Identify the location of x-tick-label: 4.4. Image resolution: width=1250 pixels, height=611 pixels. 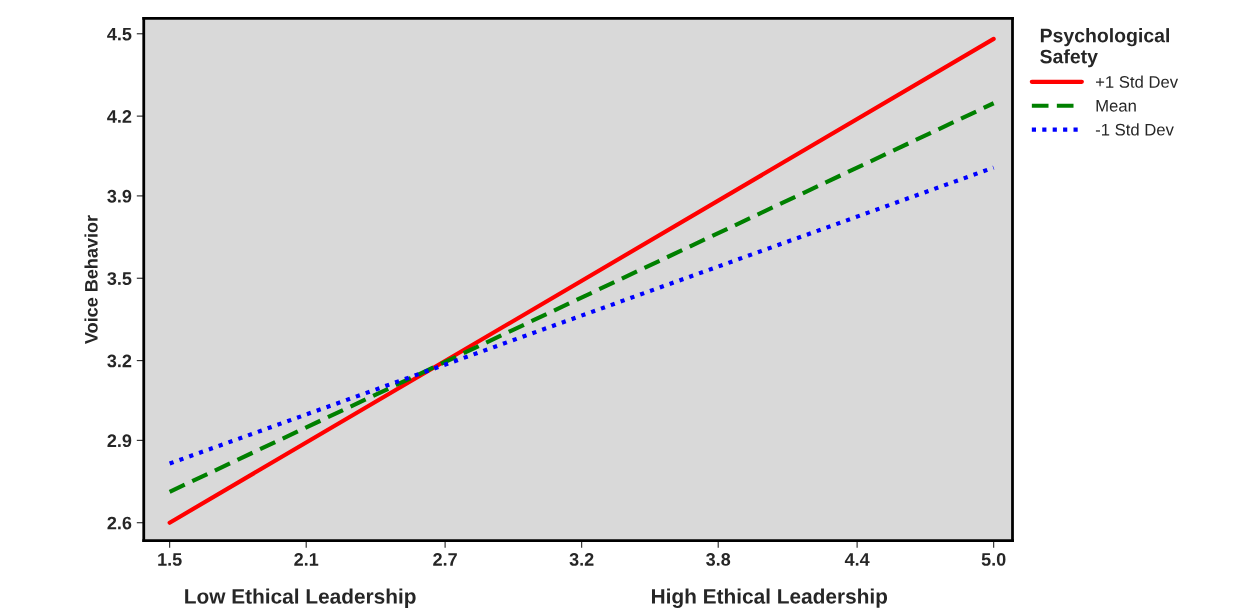
(857, 559).